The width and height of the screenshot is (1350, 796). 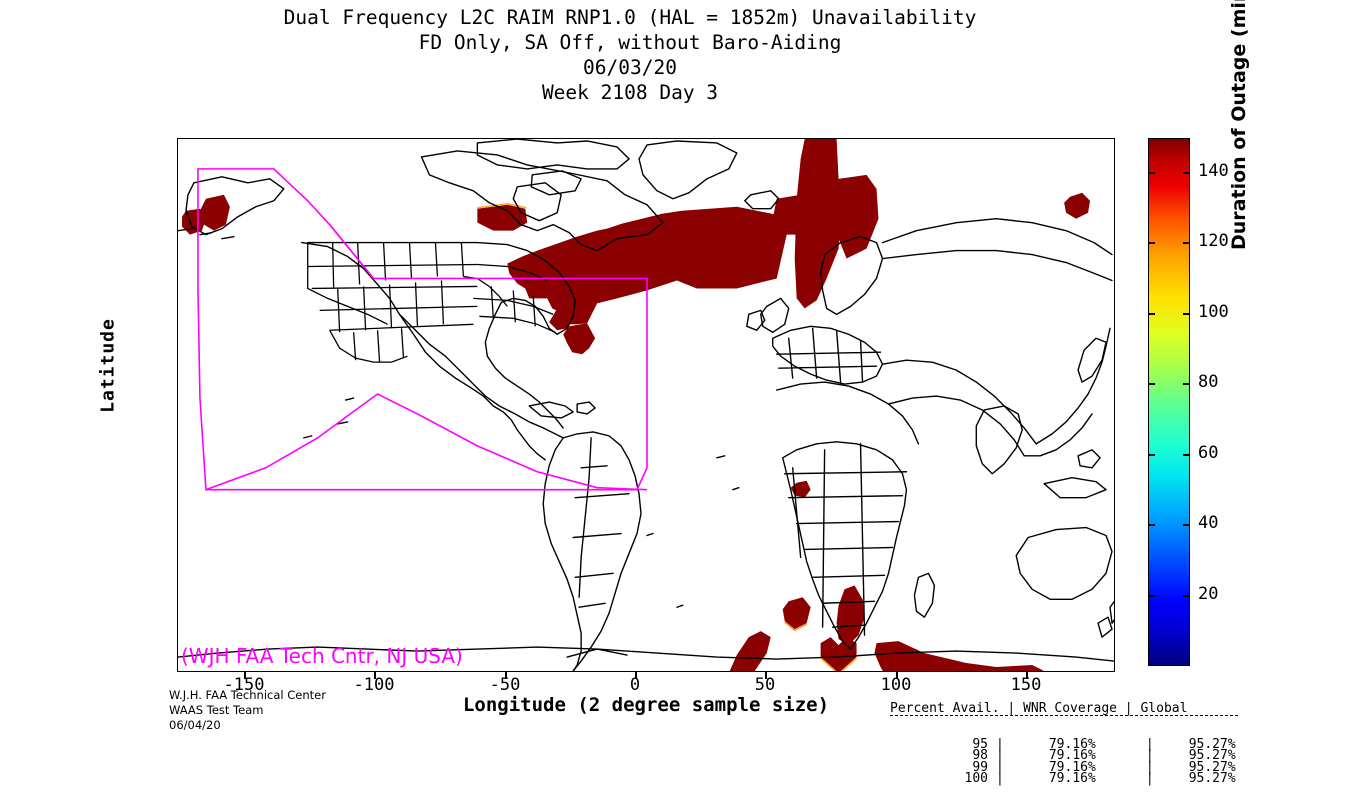 I want to click on table-row: 98 | 79.16% | 95.27%, so click(x=1064, y=755).